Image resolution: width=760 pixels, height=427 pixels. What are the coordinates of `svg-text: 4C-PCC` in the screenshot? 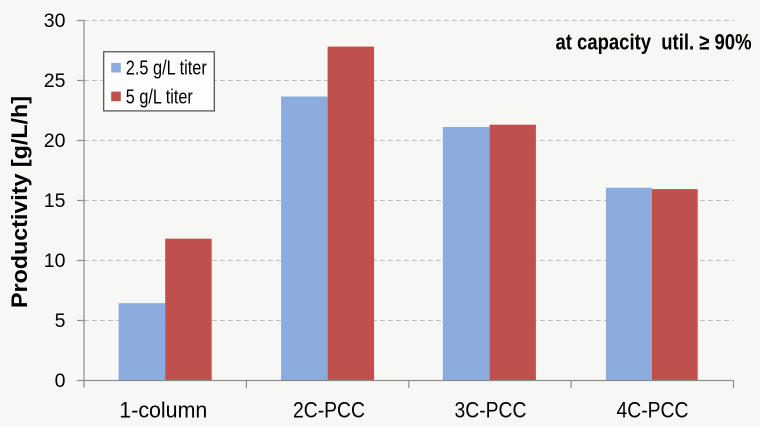 It's located at (653, 410).